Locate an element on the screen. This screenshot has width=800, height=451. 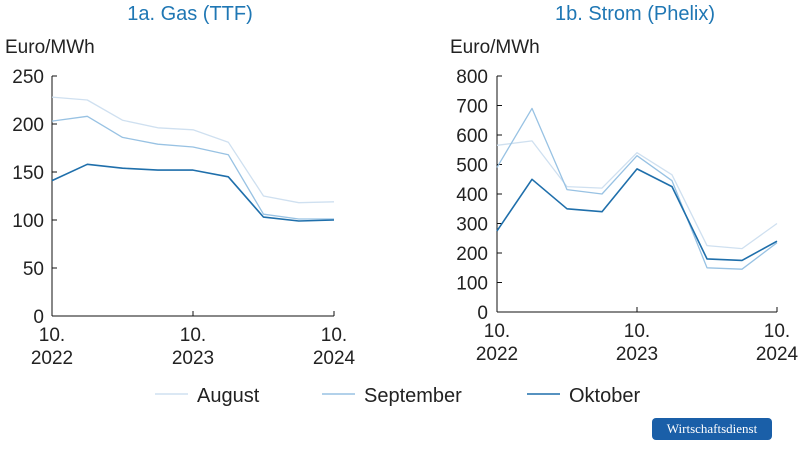
y-tick-label-gas: 0 is located at coordinates (38, 317).